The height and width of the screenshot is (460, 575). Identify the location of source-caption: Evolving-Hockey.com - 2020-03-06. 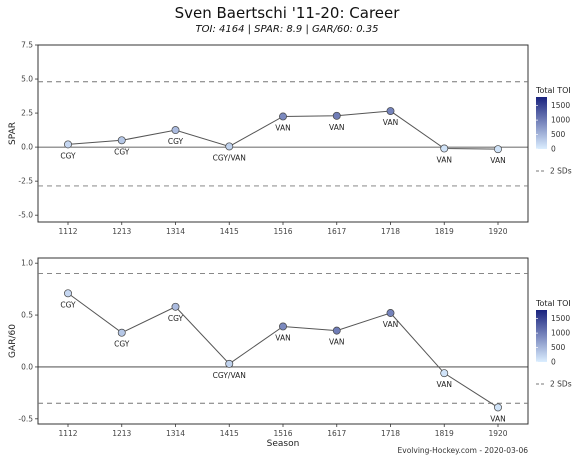
(463, 450).